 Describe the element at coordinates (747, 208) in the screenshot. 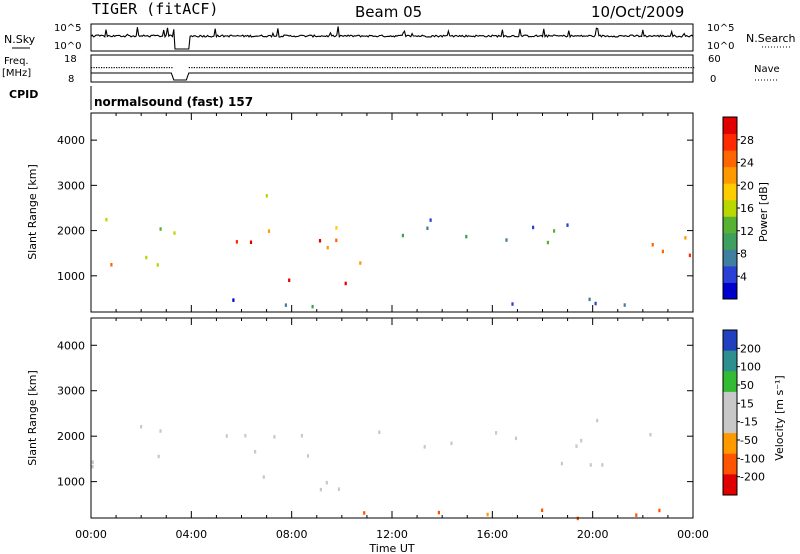

I see `colorbar-tick-label: 16` at that location.